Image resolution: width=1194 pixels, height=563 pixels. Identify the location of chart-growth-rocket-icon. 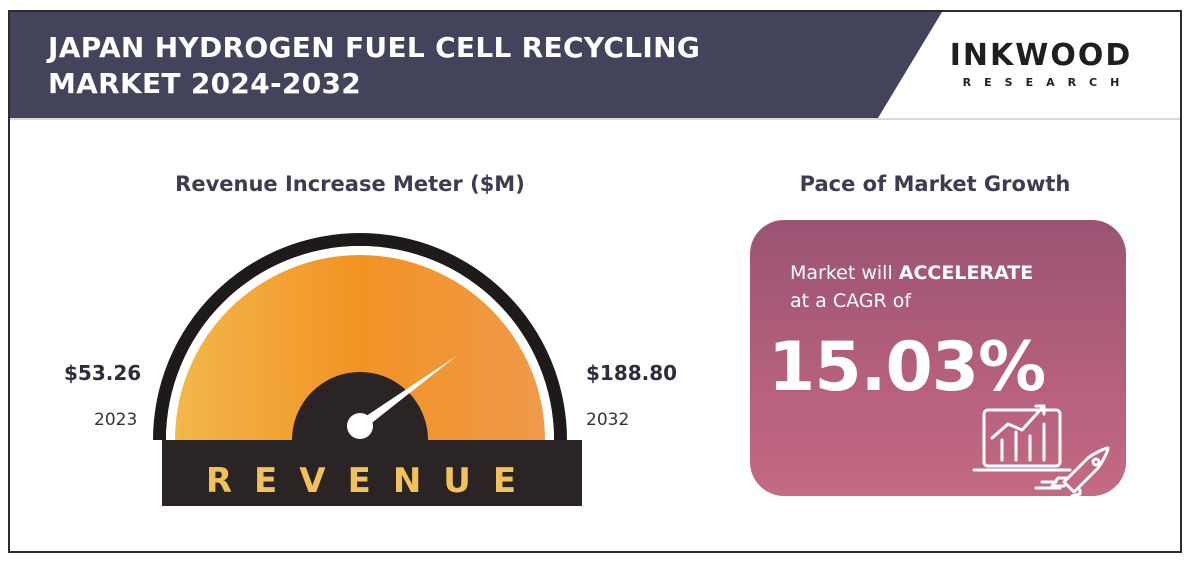
(1041, 450).